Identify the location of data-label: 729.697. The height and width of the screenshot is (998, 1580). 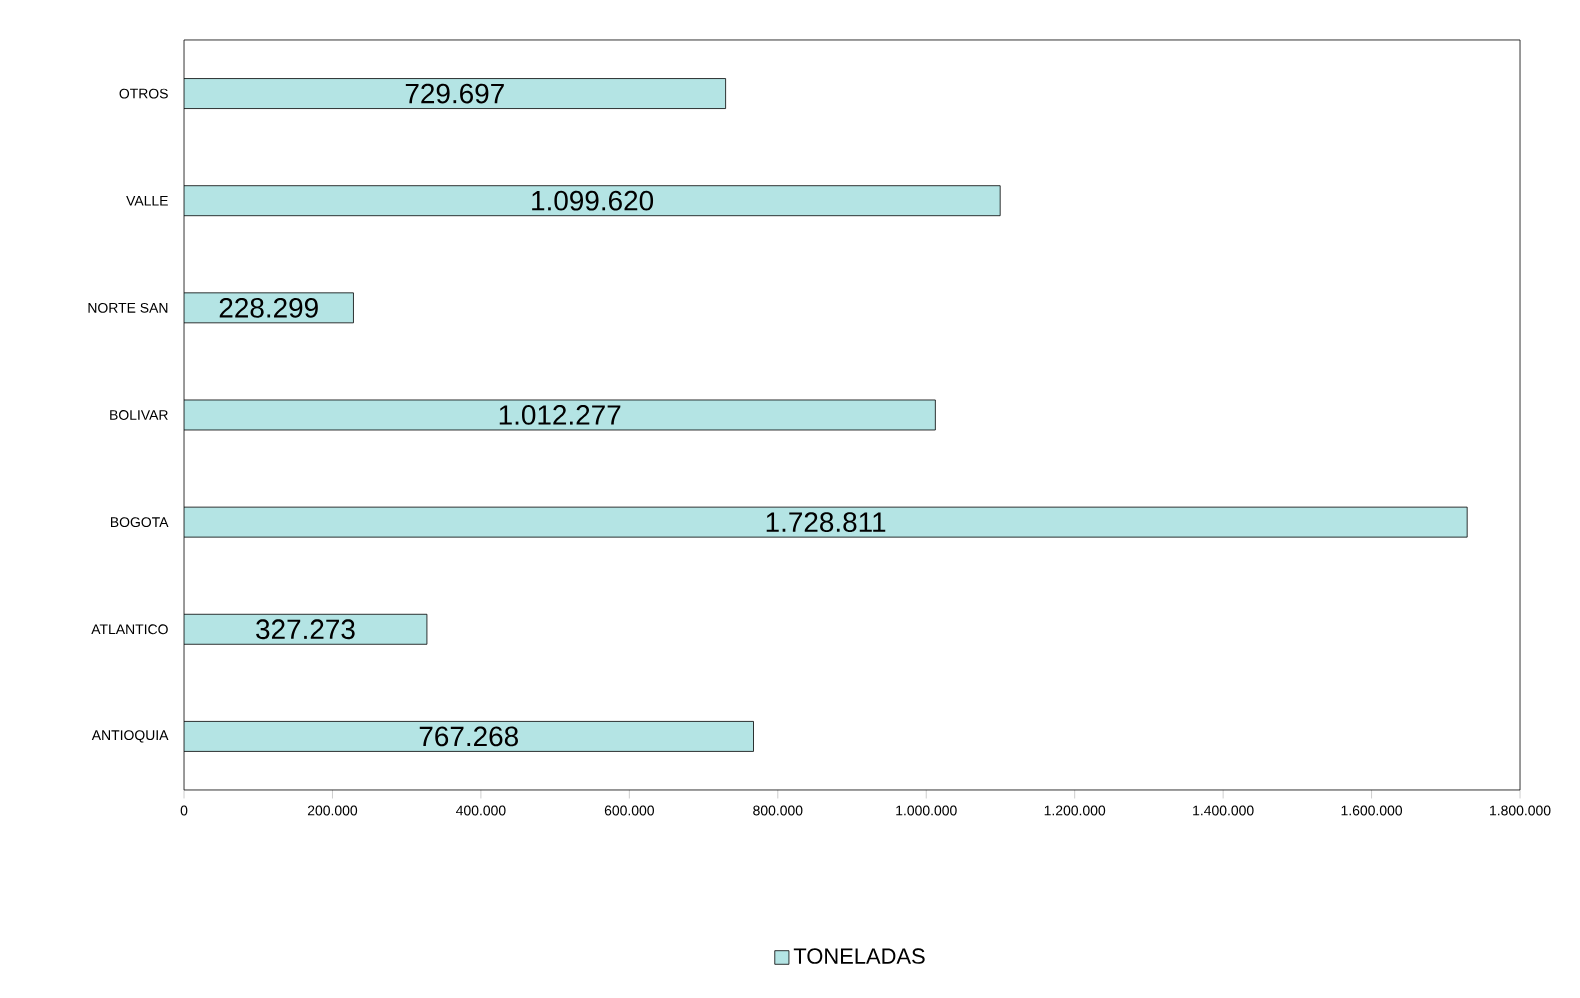
(454, 93).